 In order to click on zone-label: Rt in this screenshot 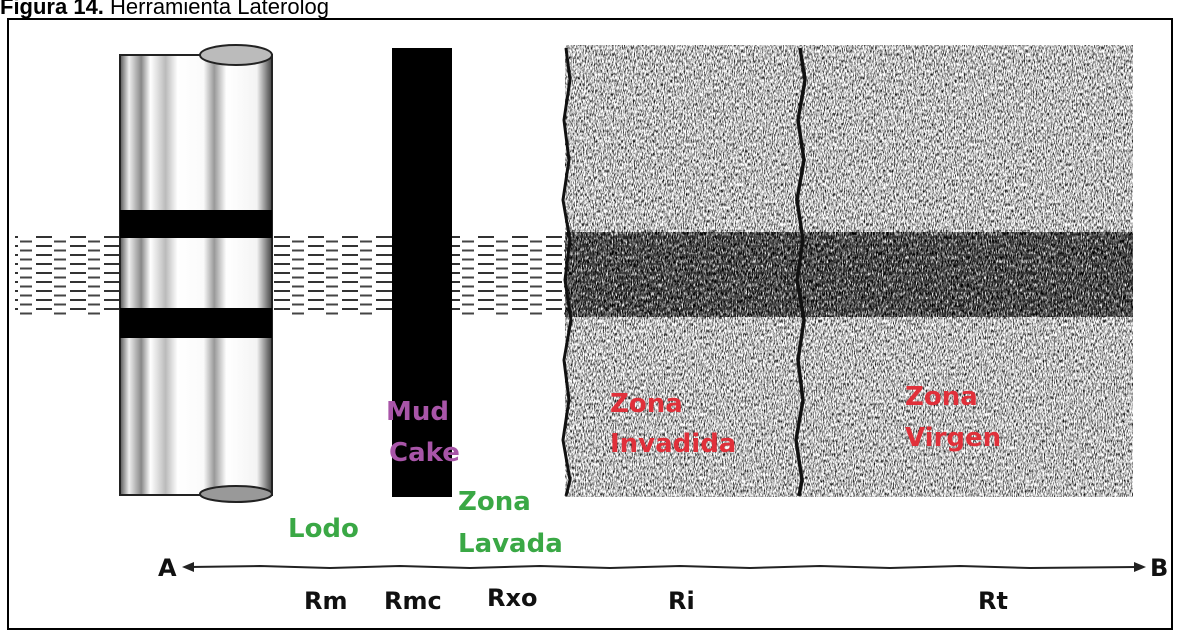, I will do `click(993, 601)`.